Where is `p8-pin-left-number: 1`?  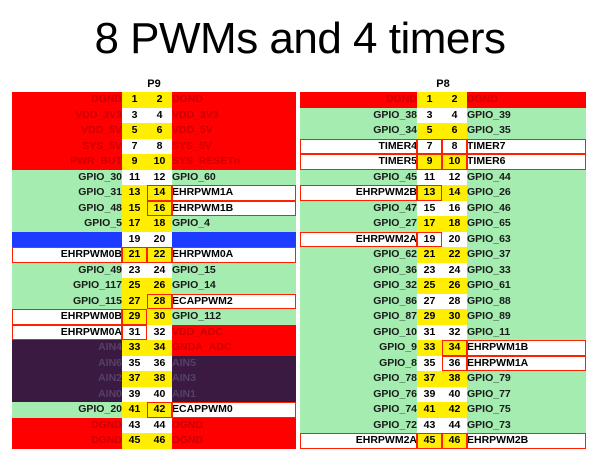 p8-pin-left-number: 1 is located at coordinates (429, 100).